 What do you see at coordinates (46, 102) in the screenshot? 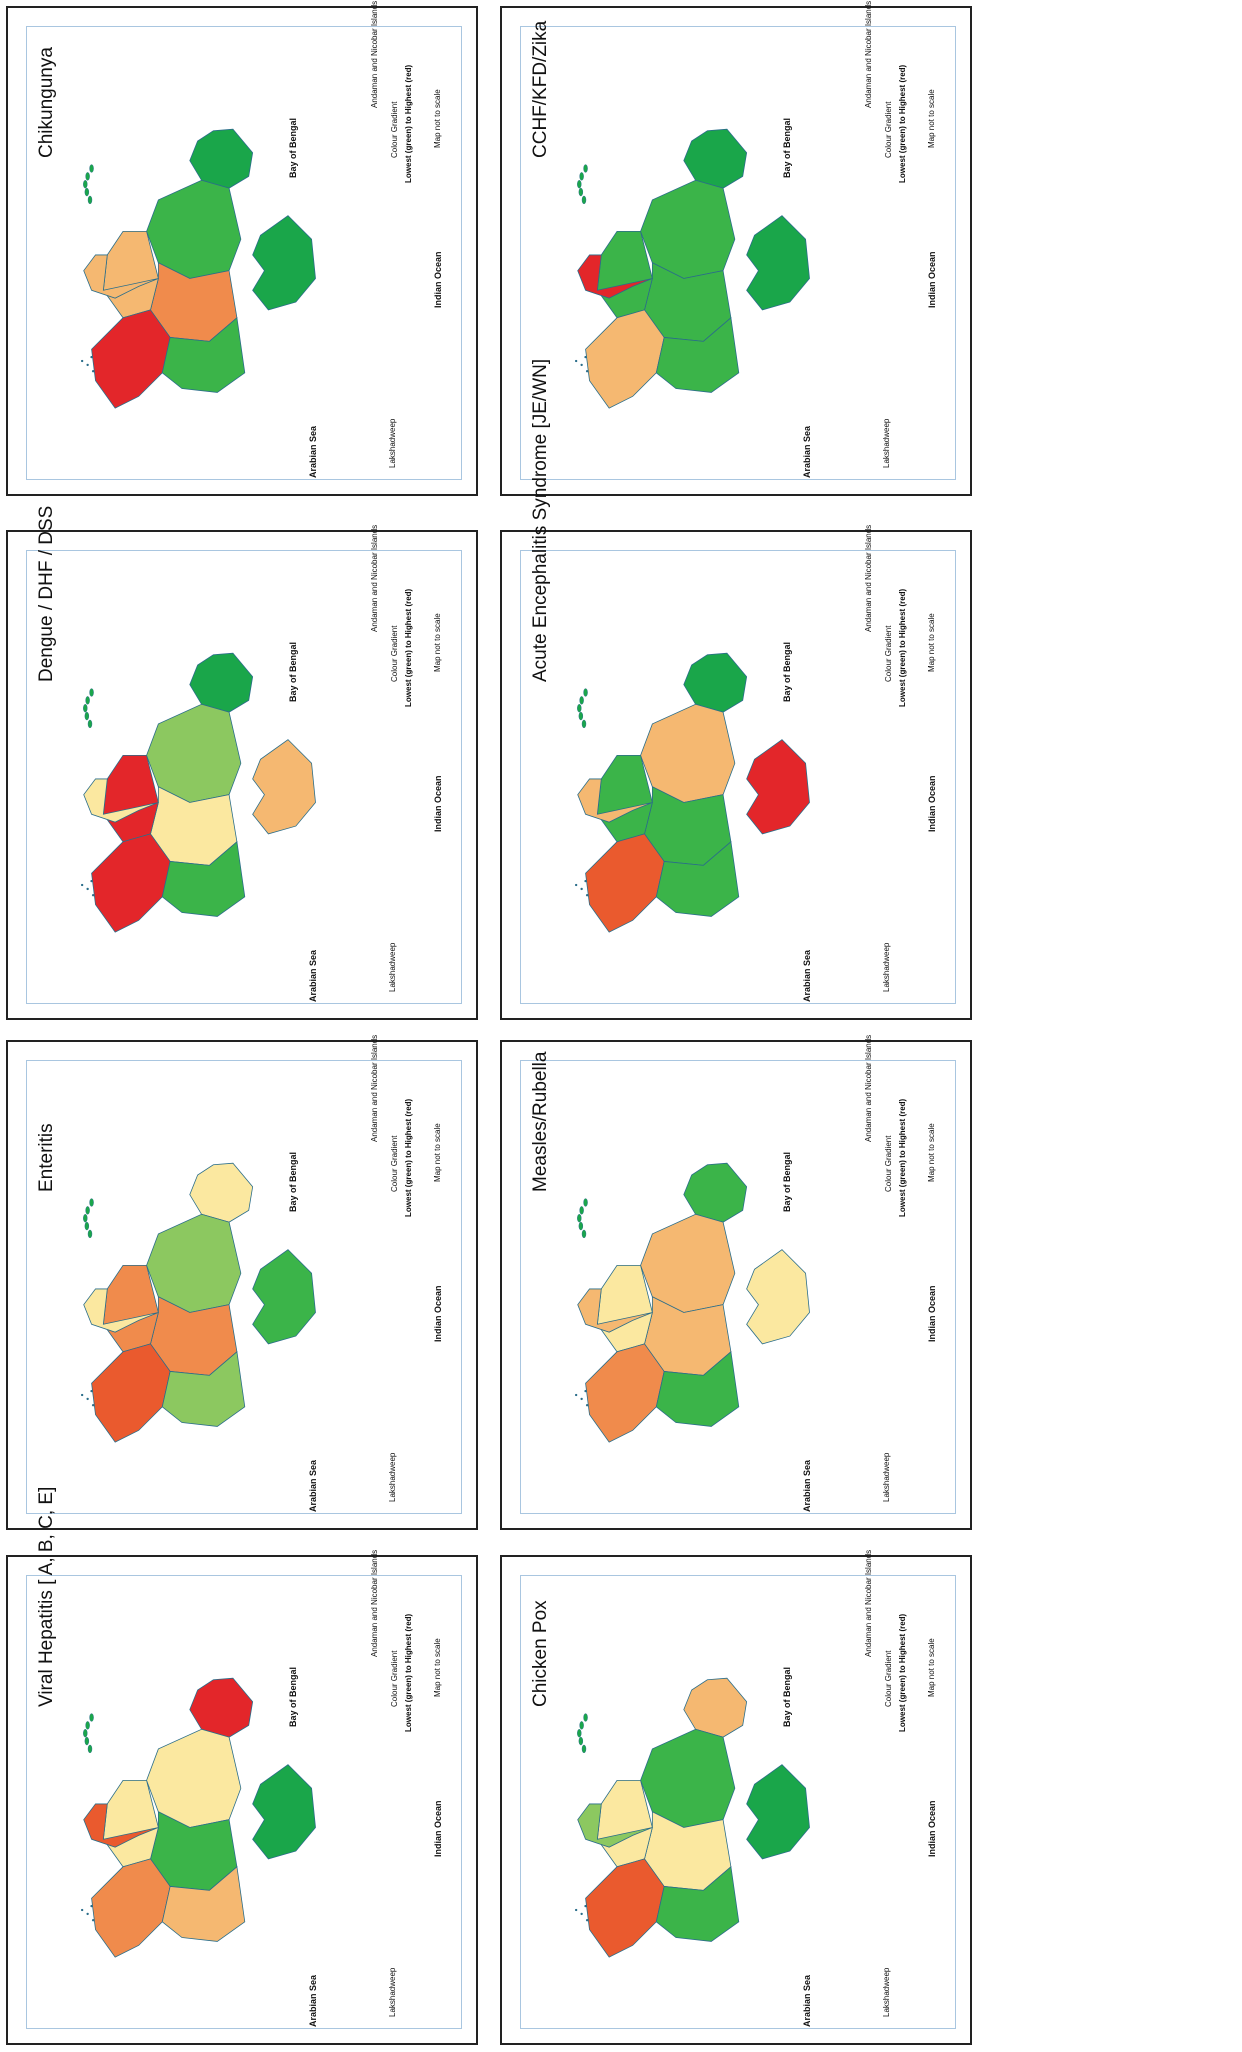
I see `map-title: Chikungunya` at bounding box center [46, 102].